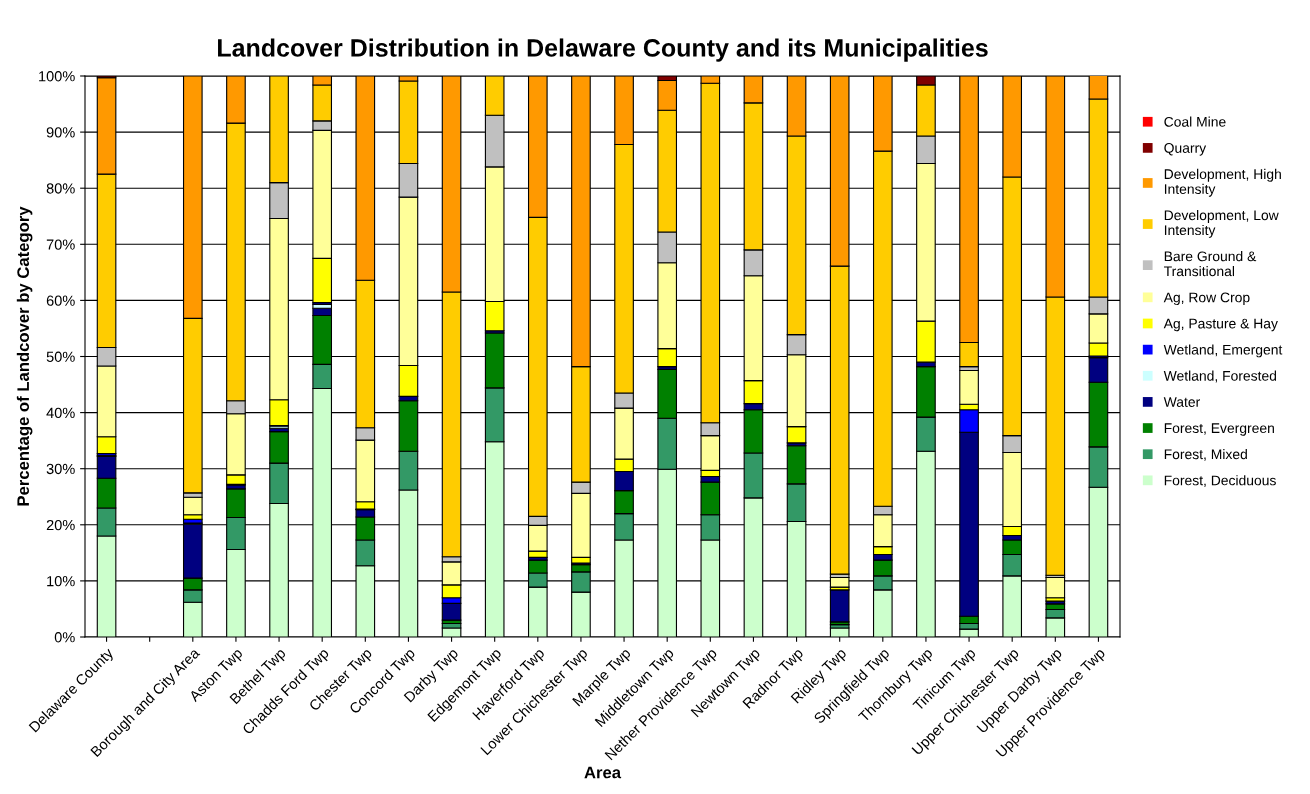 Image resolution: width=1310 pixels, height=794 pixels. What do you see at coordinates (603, 772) in the screenshot?
I see `x-axis-title: Area` at bounding box center [603, 772].